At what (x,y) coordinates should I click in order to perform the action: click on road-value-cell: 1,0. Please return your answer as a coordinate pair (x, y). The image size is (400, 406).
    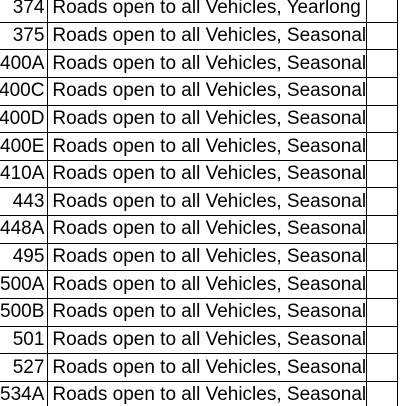
    Looking at the image, I should click on (382, 393).